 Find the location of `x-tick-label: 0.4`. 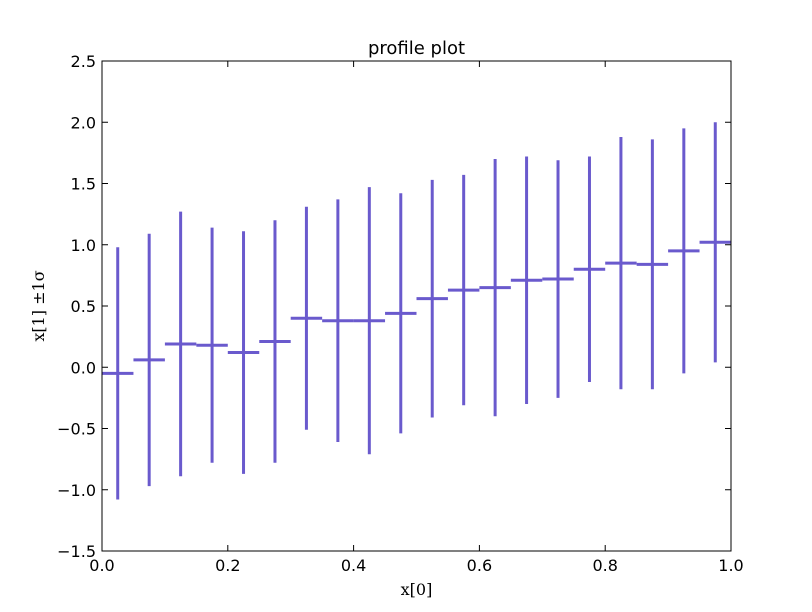

x-tick-label: 0.4 is located at coordinates (353, 565).